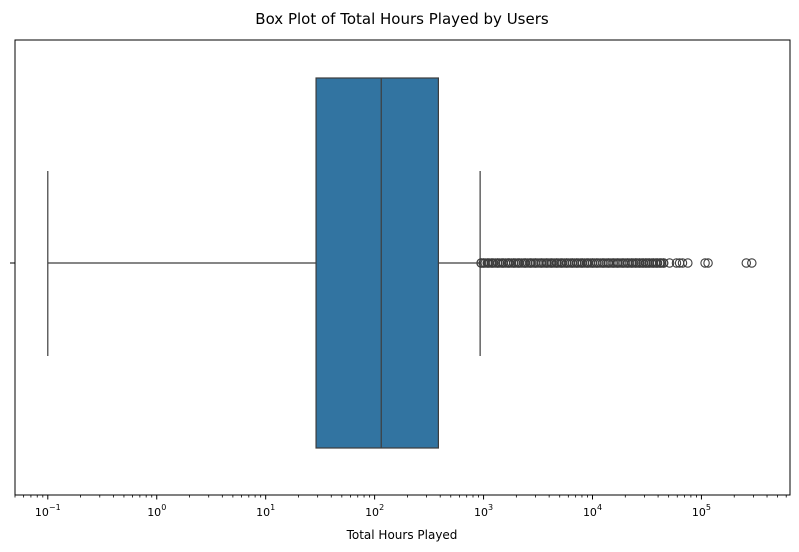  What do you see at coordinates (402, 535) in the screenshot?
I see `x-axis-label: Total Hours Played` at bounding box center [402, 535].